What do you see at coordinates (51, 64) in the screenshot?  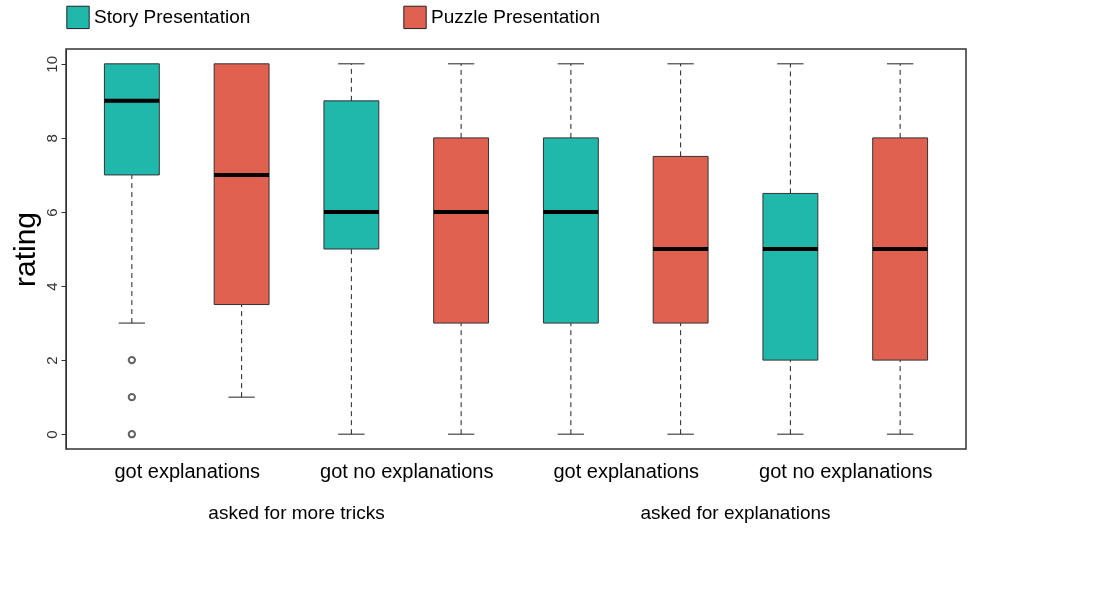 I see `y-tick-label: 10` at bounding box center [51, 64].